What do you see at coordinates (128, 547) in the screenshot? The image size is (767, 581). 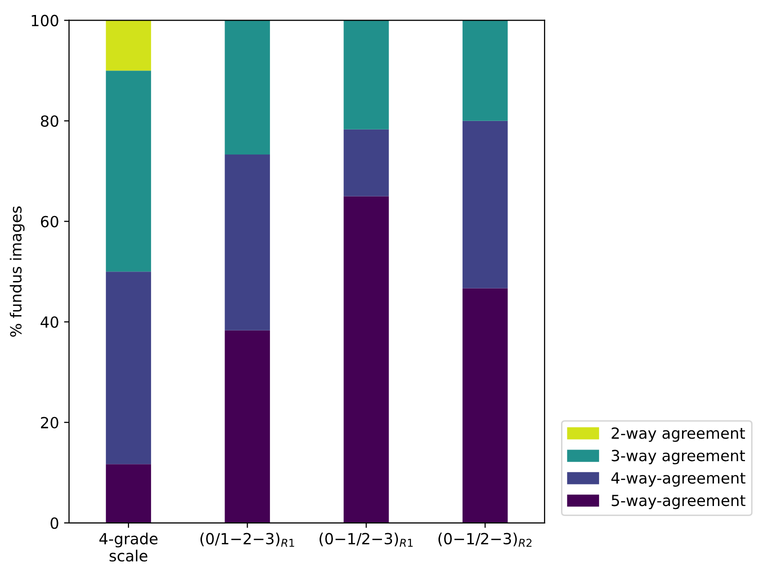 I see `x-tick-label: 4-grade scale` at bounding box center [128, 547].